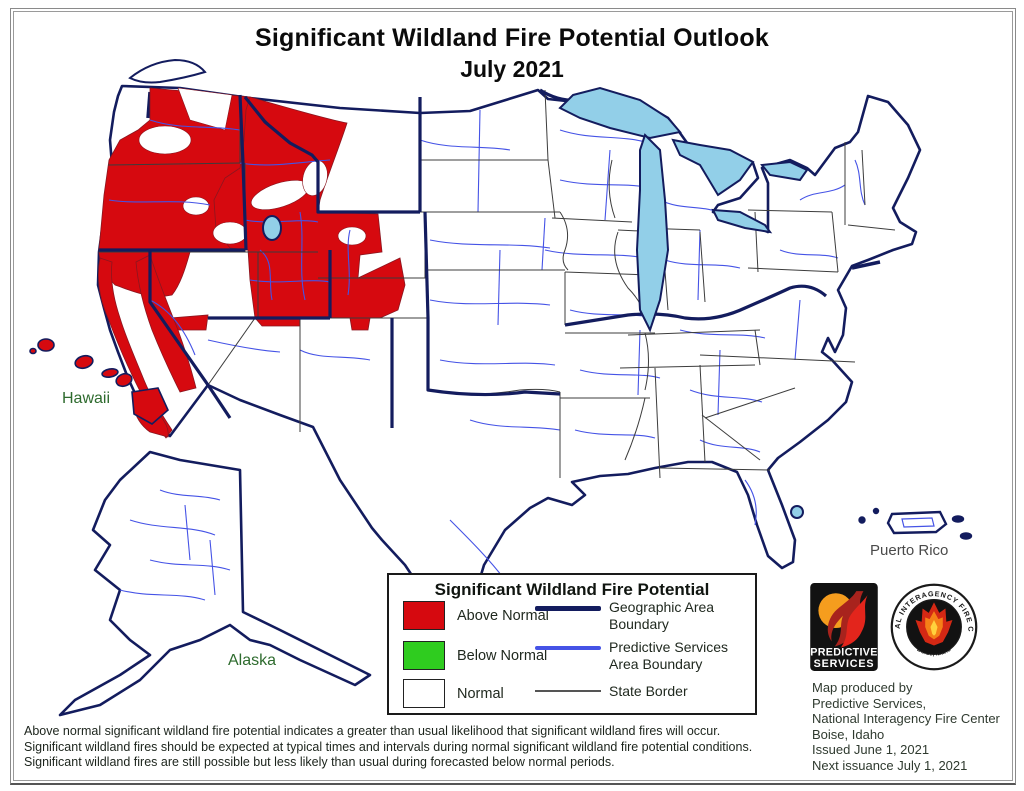  I want to click on legend-item-ga-boundary: Geographic Area Boundary, so click(641, 616).